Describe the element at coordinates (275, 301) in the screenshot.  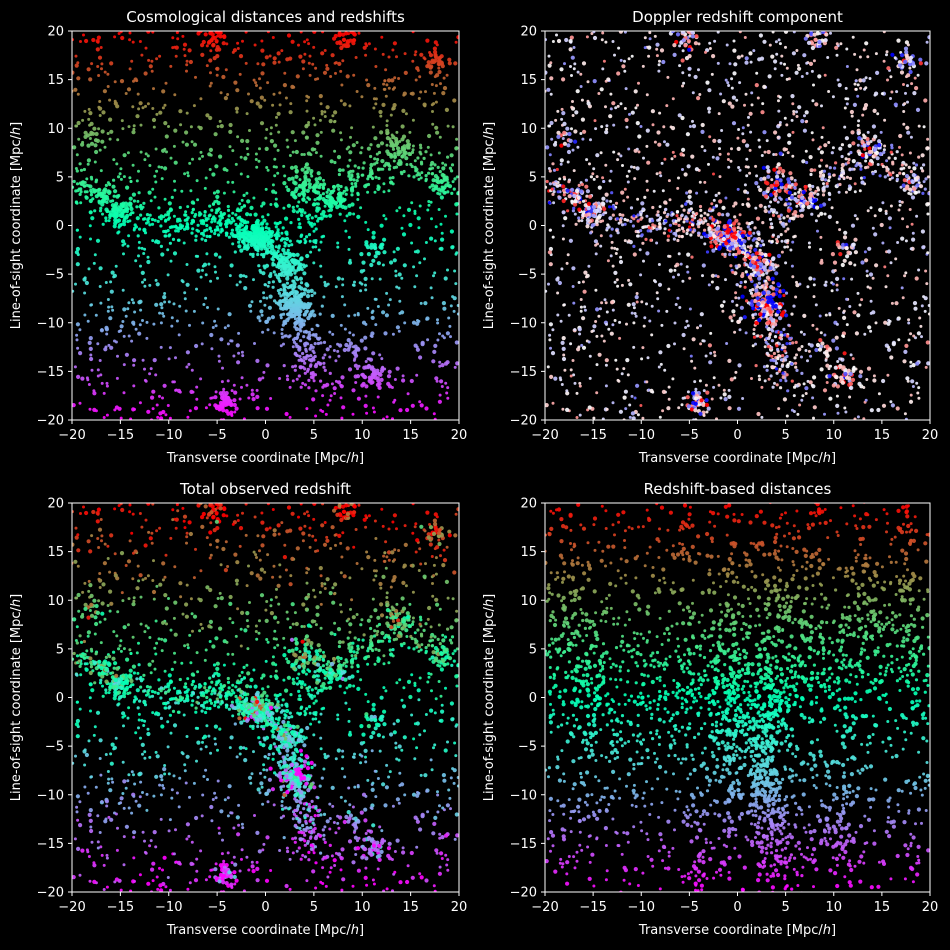
I see `point-2015` at that location.